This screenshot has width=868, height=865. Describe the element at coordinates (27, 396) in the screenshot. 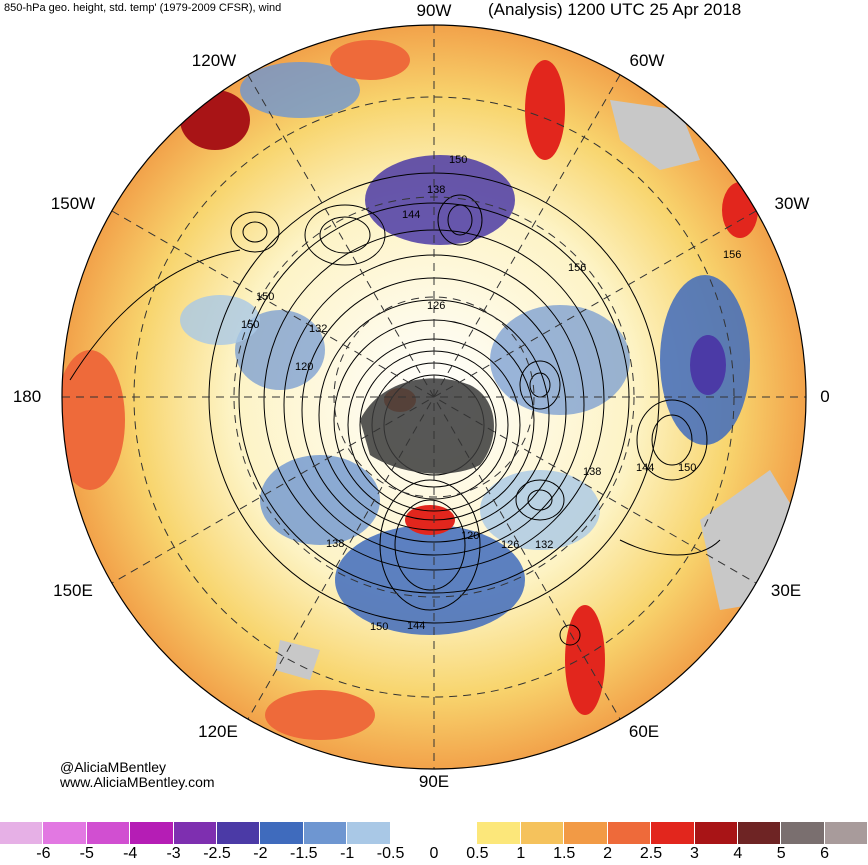

I see `lon-label-left: 180` at that location.